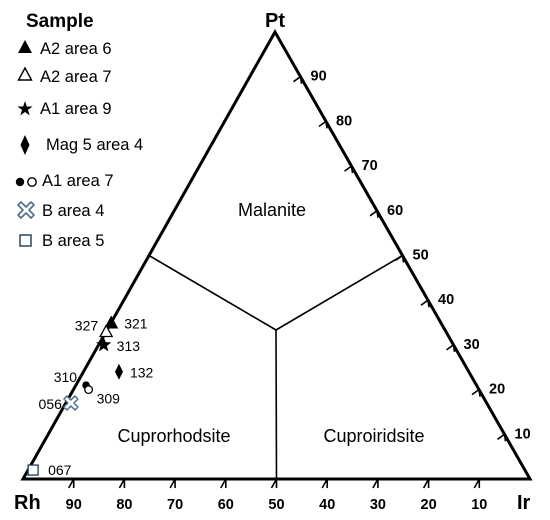  I want to click on field-label-cuprorhodsite: Cuprorhodsite, so click(173, 436).